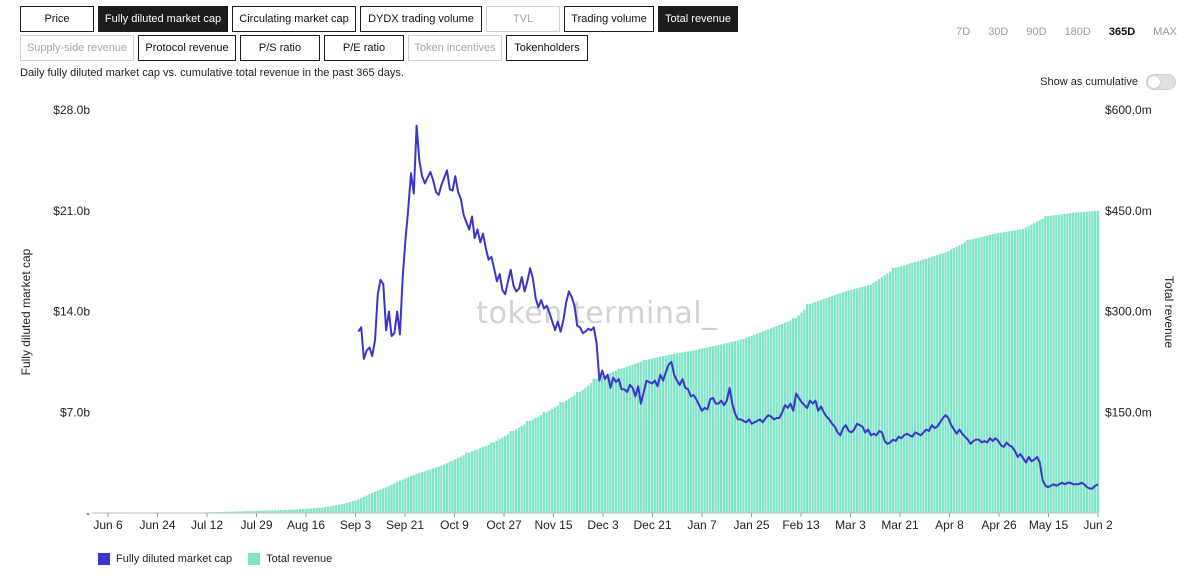  Describe the element at coordinates (1122, 32) in the screenshot. I see `range-365d: 365D` at that location.